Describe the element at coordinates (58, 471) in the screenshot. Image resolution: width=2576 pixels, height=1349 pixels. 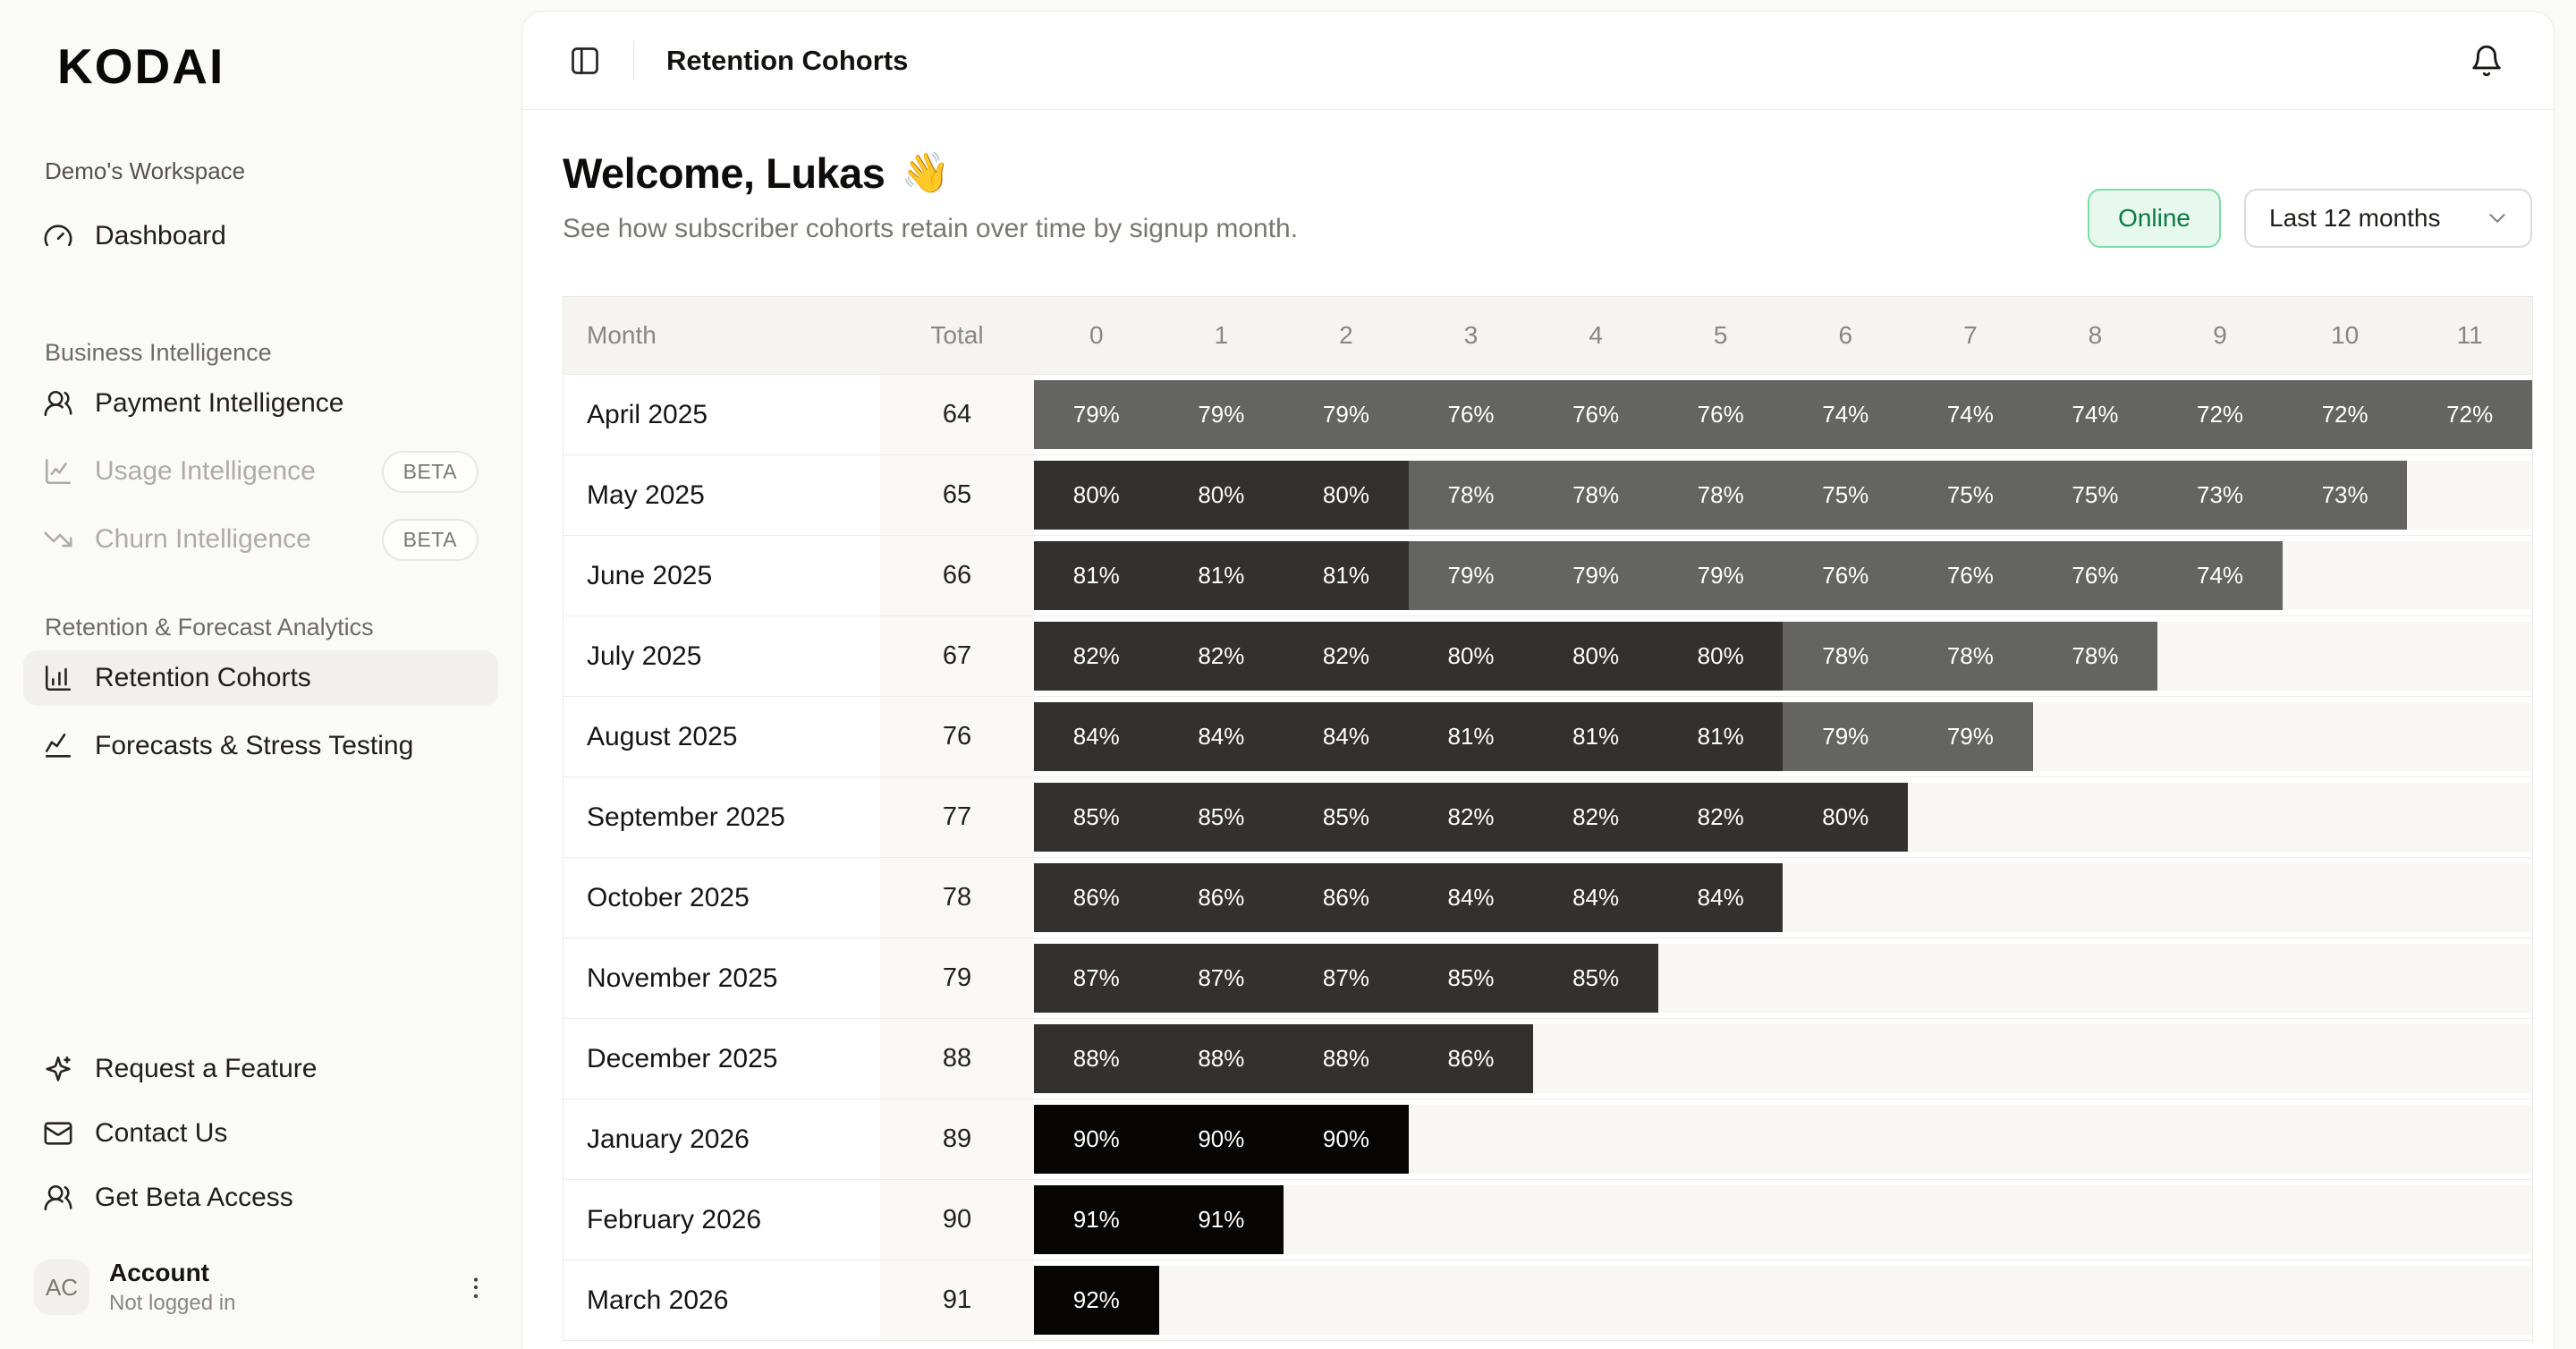
I see `chart-line-icon` at that location.